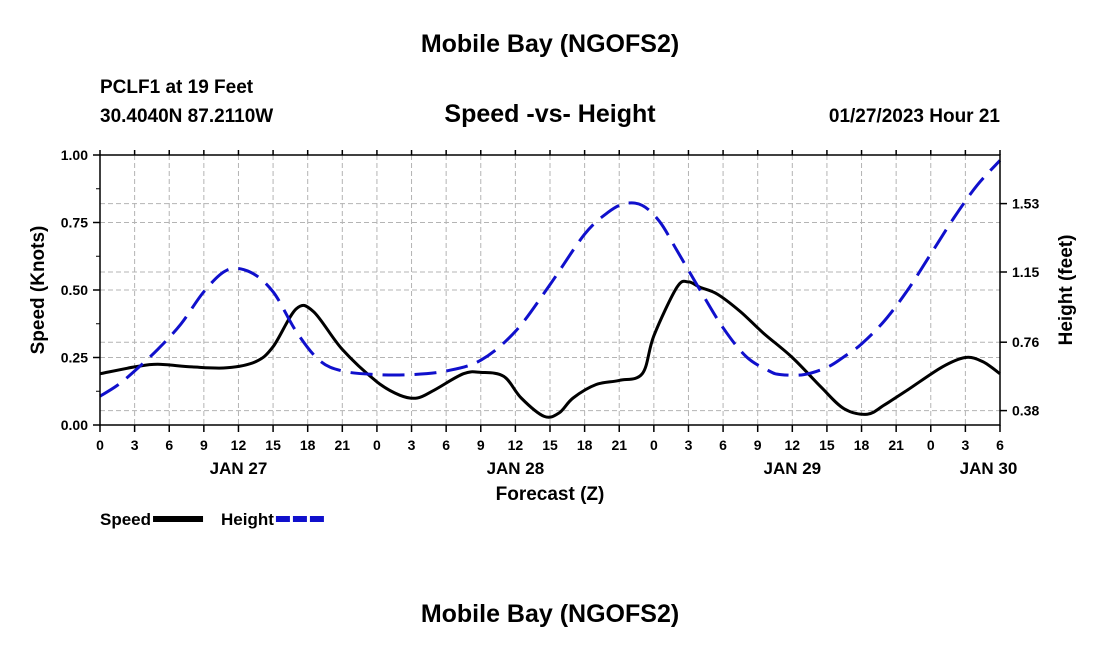  I want to click on y-tick-label: 0.00, so click(74, 425).